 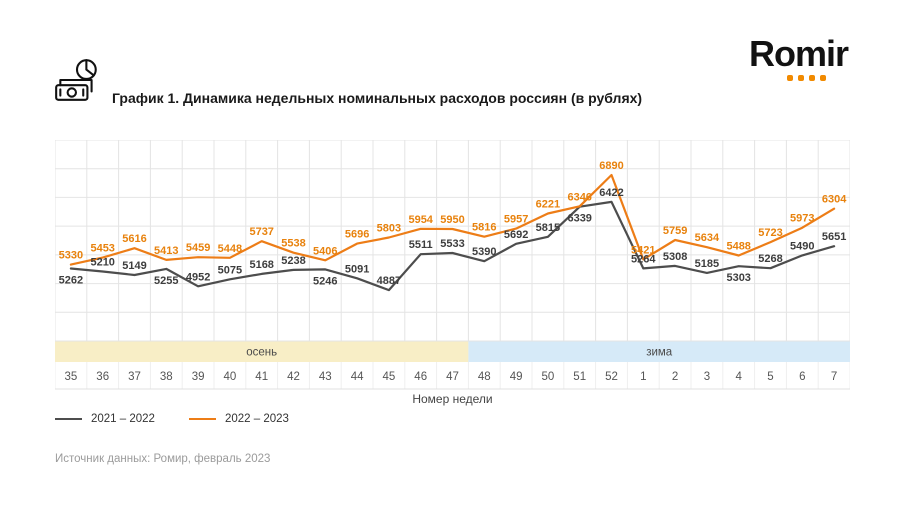 What do you see at coordinates (230, 377) in the screenshot?
I see `svg-text: 40` at bounding box center [230, 377].